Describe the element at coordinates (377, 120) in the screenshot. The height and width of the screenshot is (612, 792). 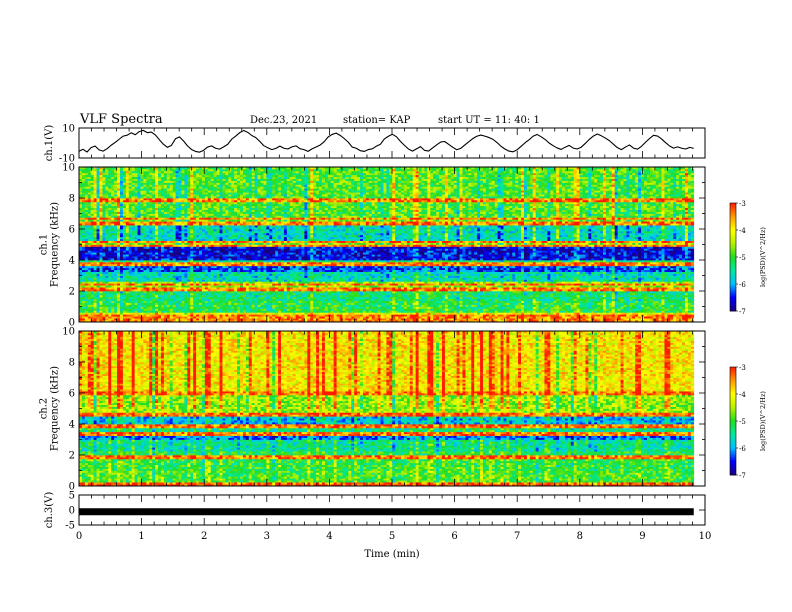
I see `station-label: station= KAP` at that location.